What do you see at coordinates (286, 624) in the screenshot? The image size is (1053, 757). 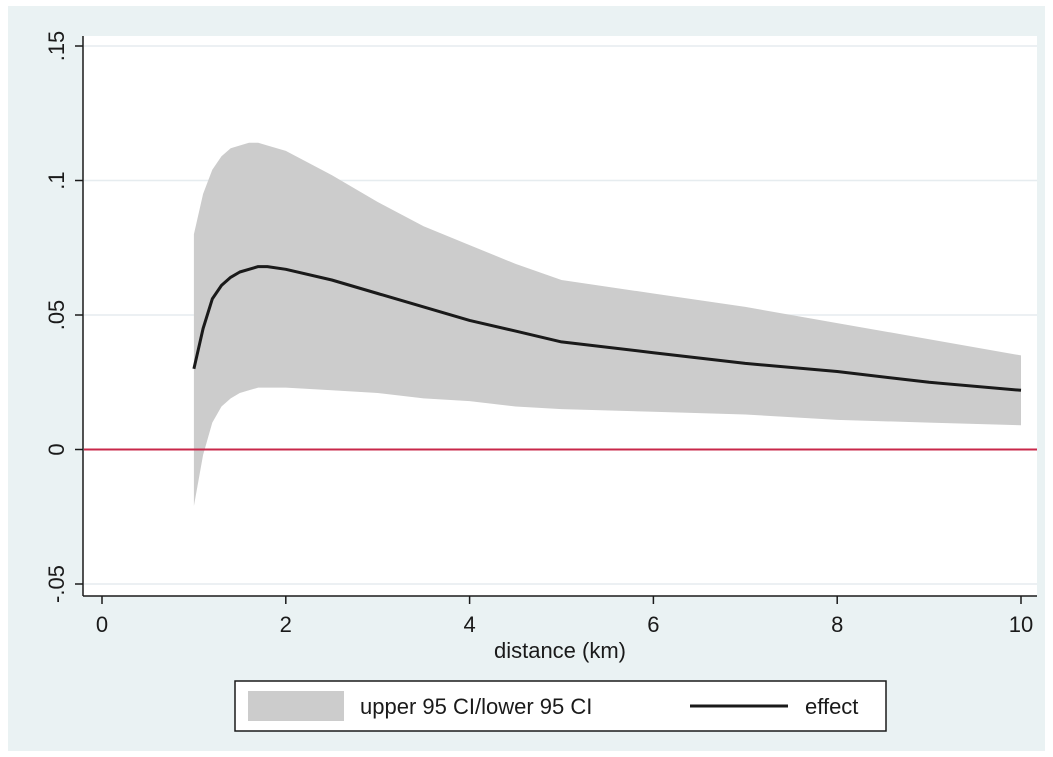 I see `x-tick-label-1: 2` at bounding box center [286, 624].